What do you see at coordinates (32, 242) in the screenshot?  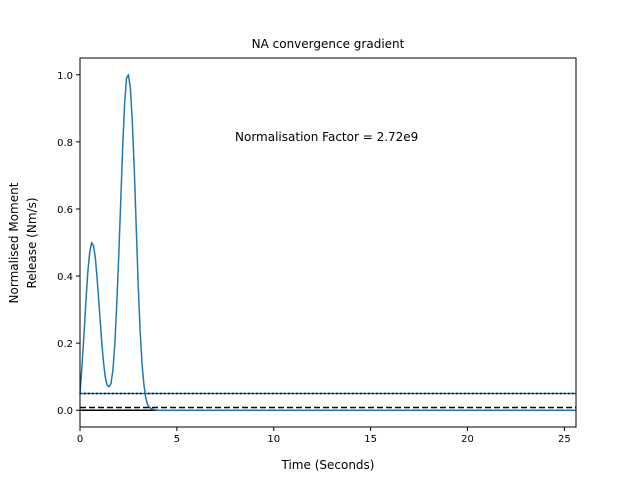 I see `y-axis-label-line-2: Release (Nm/s)` at bounding box center [32, 242].